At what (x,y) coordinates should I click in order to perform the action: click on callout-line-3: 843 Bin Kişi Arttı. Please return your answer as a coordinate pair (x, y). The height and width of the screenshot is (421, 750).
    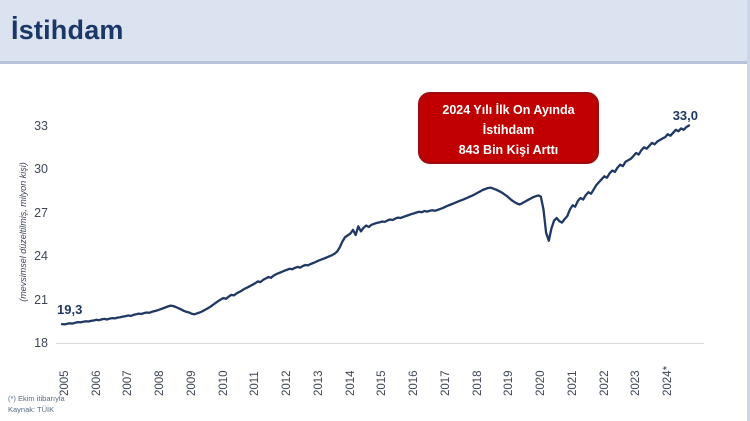
    Looking at the image, I should click on (508, 149).